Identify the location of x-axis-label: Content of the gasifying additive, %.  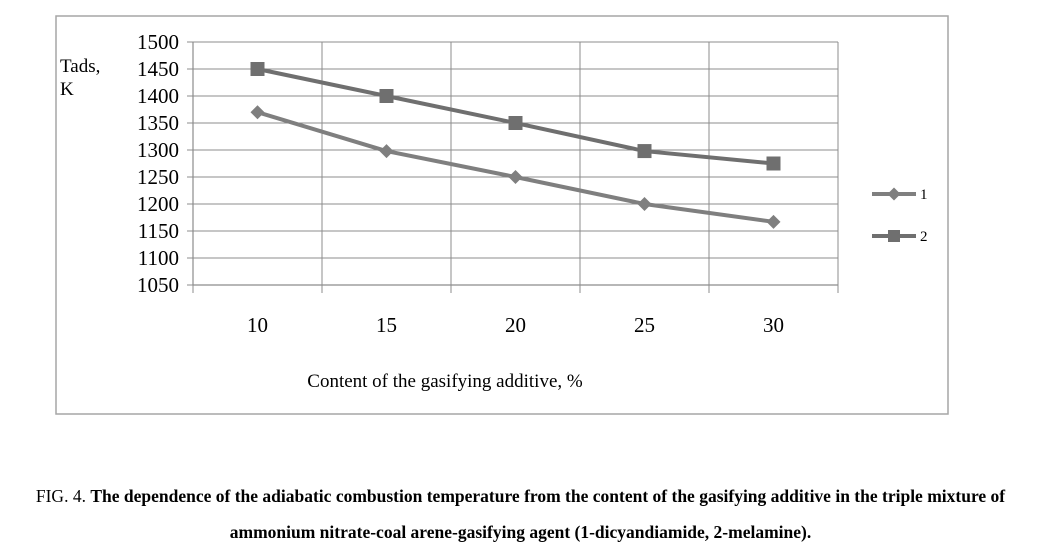
(445, 381).